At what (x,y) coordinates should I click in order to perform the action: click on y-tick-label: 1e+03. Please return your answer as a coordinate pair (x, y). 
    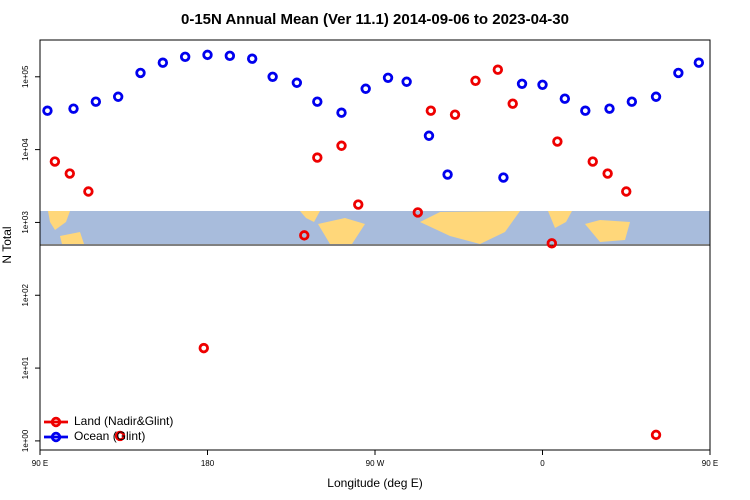
    Looking at the image, I should click on (25, 222).